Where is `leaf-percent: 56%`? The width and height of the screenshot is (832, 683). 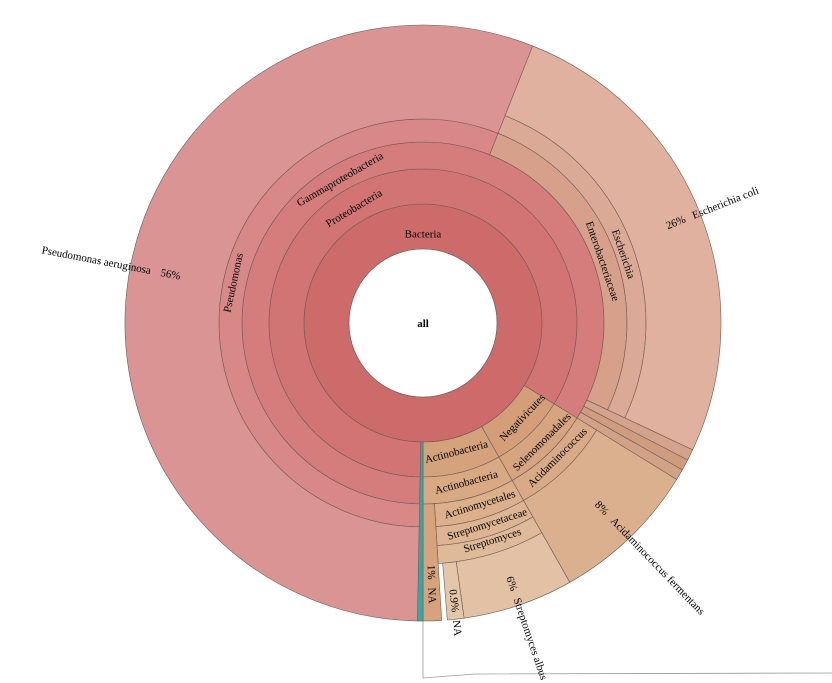
leaf-percent: 56% is located at coordinates (171, 275).